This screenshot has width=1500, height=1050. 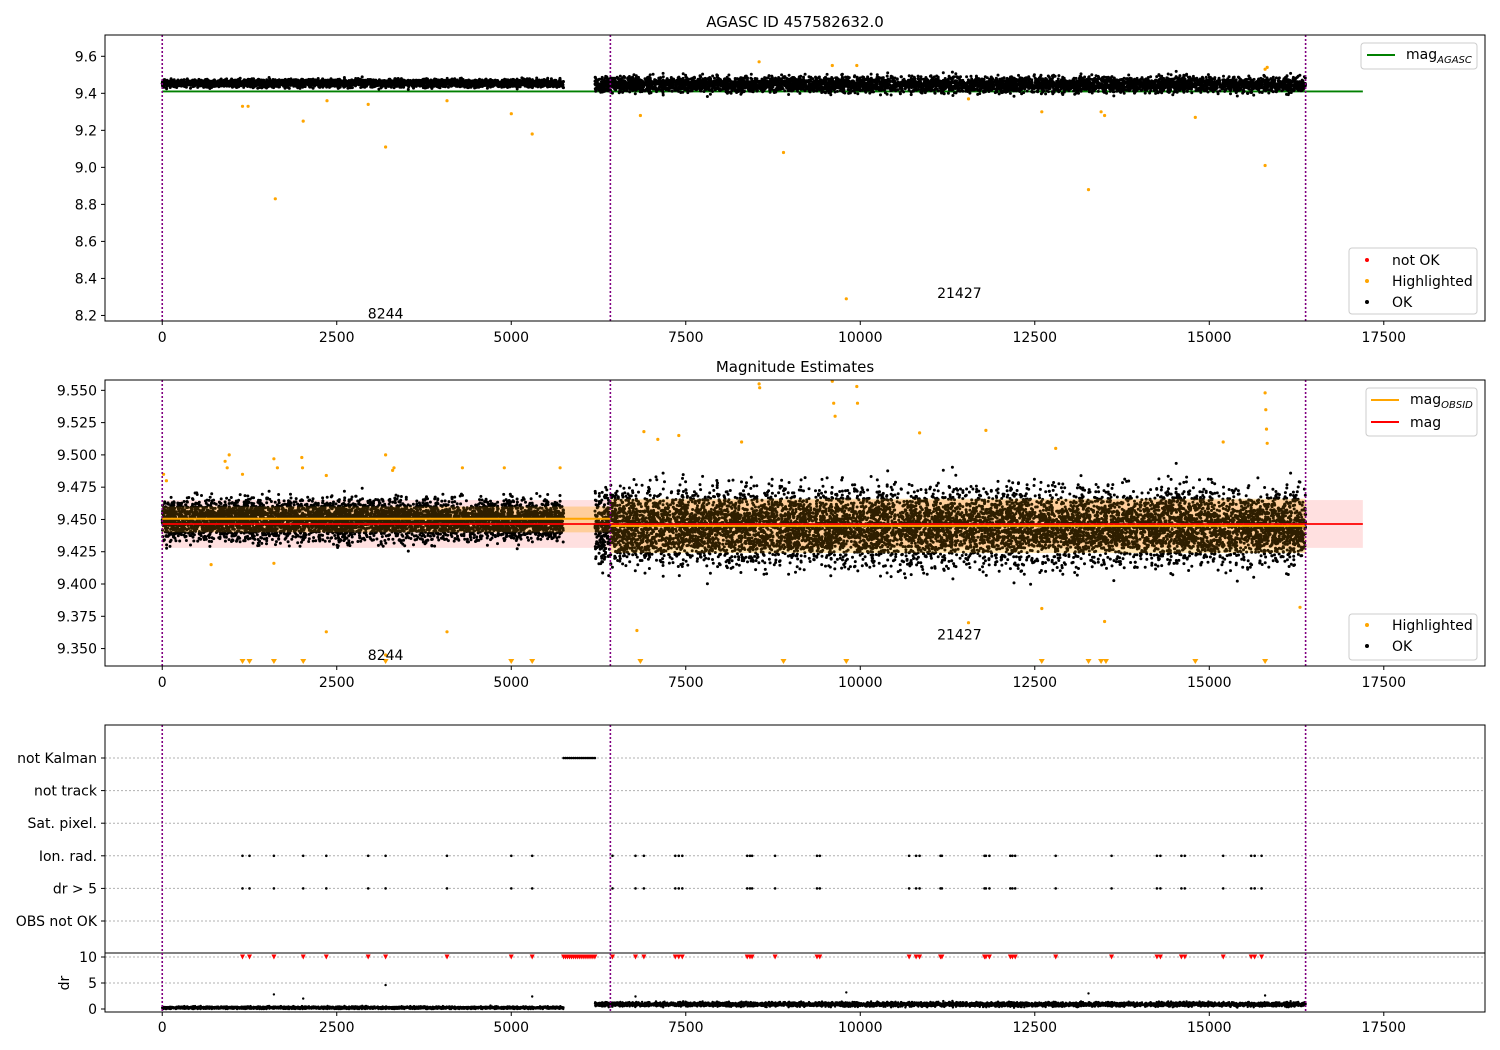 I want to click on panel1-title: AGASC ID 457582632.0, so click(x=795, y=22).